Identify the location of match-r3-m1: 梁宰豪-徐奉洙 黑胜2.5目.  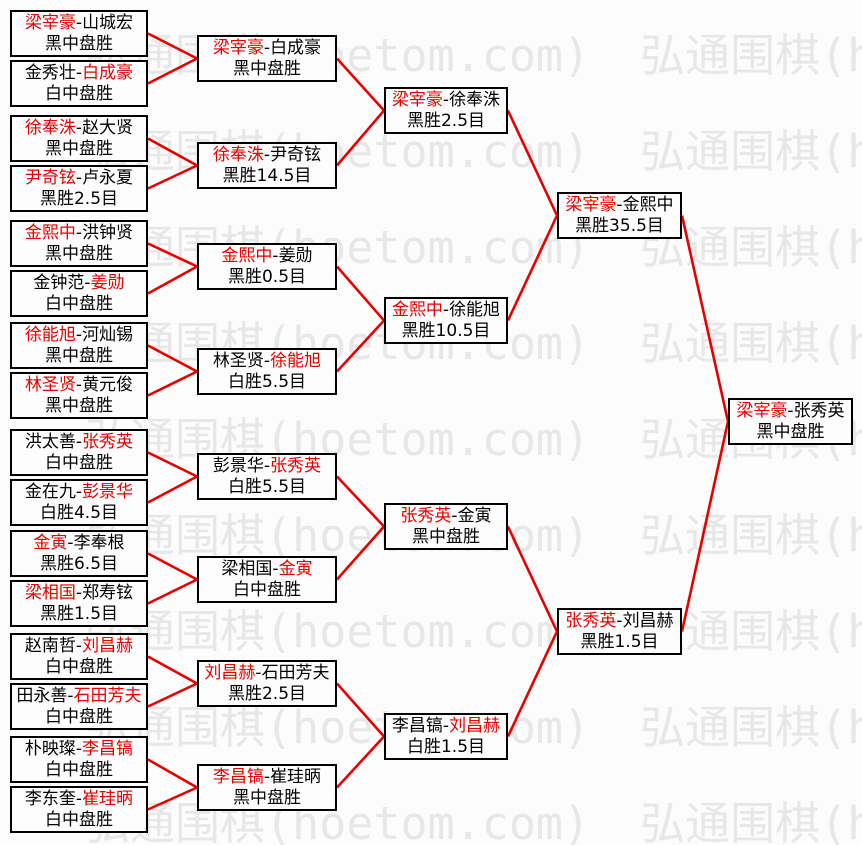
(446, 110).